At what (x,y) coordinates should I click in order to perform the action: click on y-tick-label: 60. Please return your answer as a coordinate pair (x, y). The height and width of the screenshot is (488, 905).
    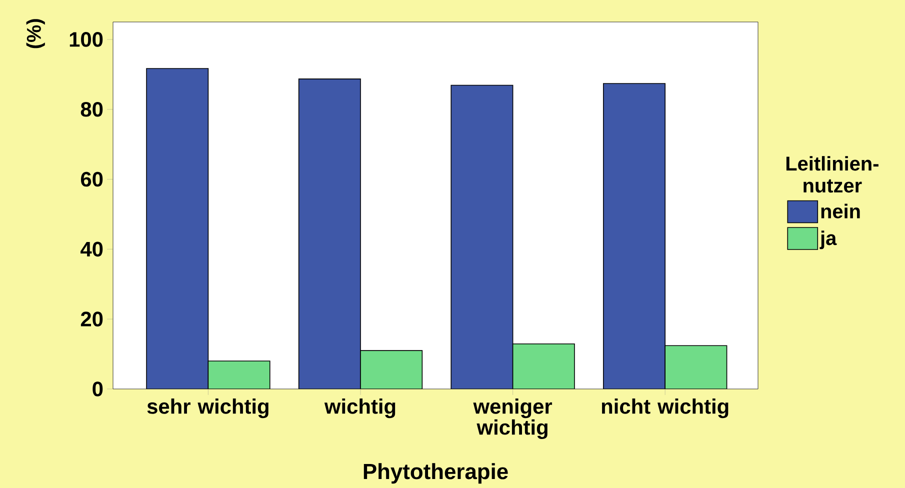
    Looking at the image, I should click on (91, 179).